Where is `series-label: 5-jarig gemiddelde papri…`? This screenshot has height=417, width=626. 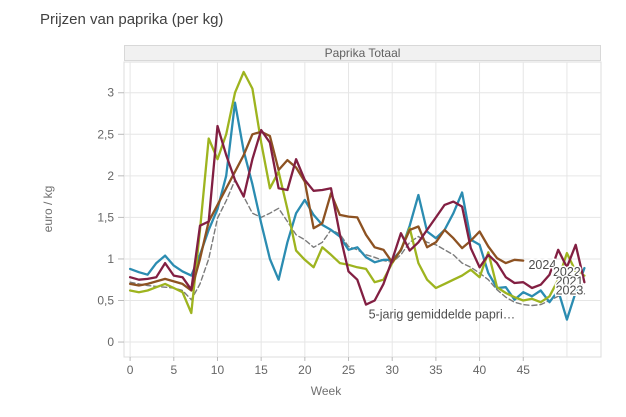 series-label: 5-jarig gemiddelde papri… is located at coordinates (442, 315).